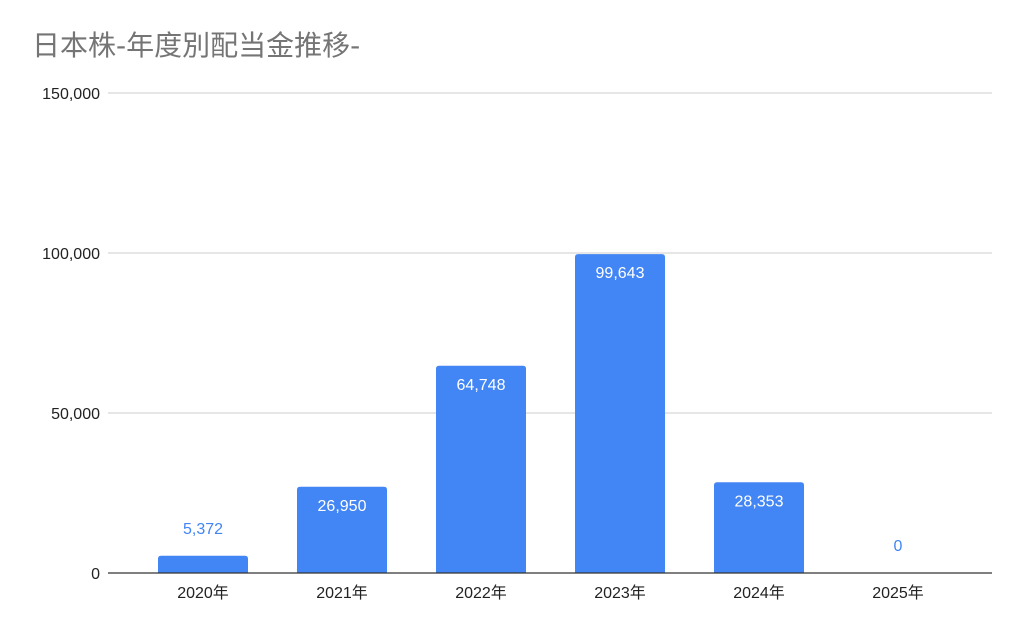 This screenshot has width=1024, height=633. I want to click on chart-title: 日本株-年度別配当金推移-, so click(196, 45).